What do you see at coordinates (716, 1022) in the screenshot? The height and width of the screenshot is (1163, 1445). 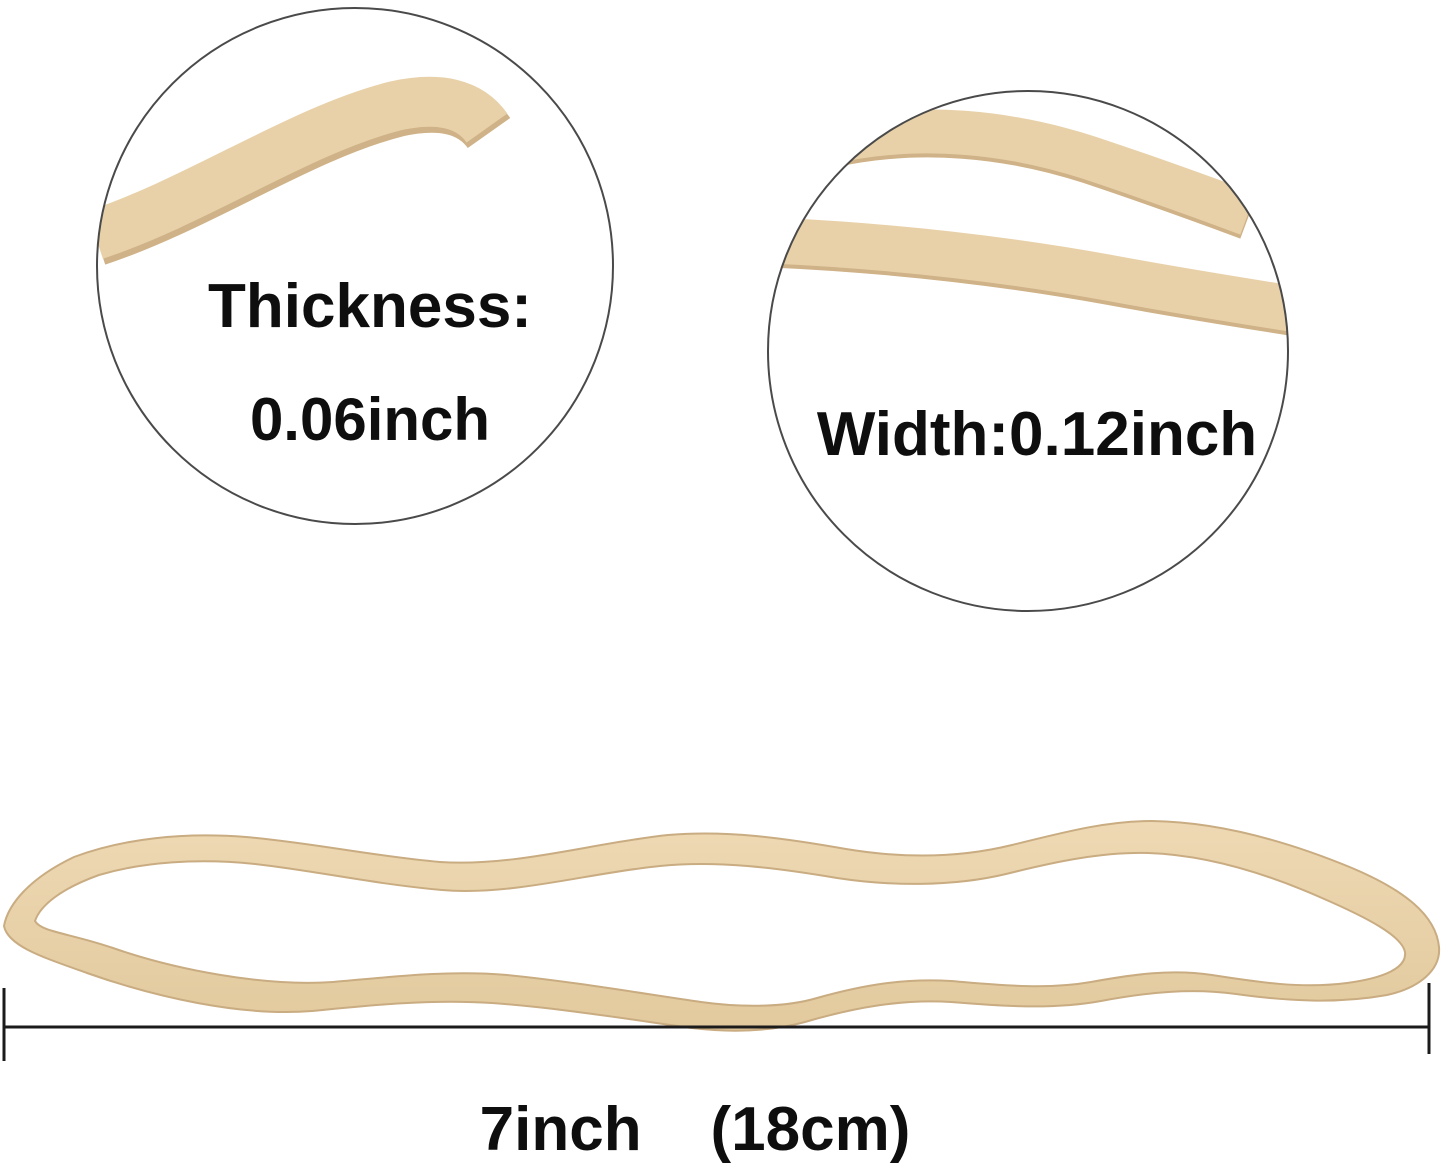 I see `dimension-line` at bounding box center [716, 1022].